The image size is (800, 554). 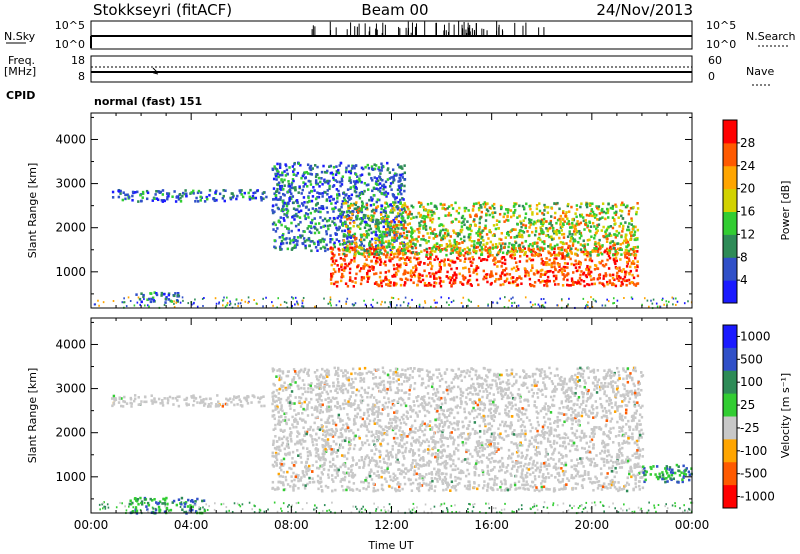 I want to click on colorbar-tick-label: 28, so click(x=747, y=143).